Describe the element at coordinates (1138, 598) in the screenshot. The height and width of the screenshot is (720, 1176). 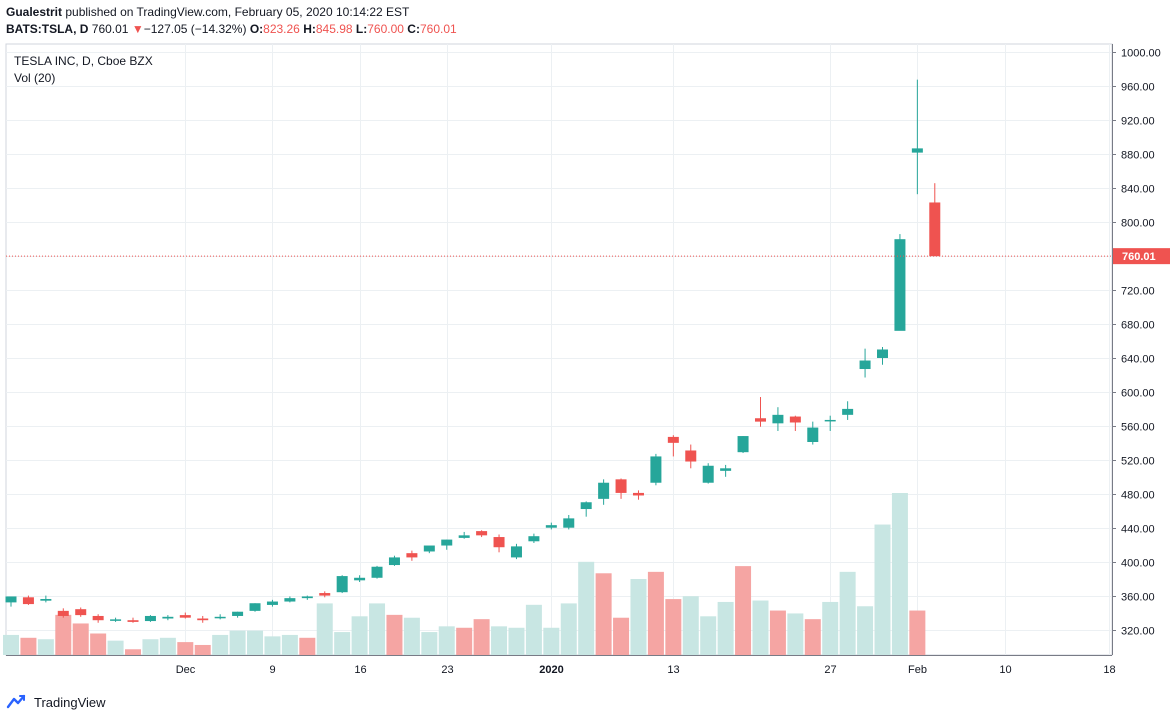
I see `y-tick-label: 360.00` at that location.